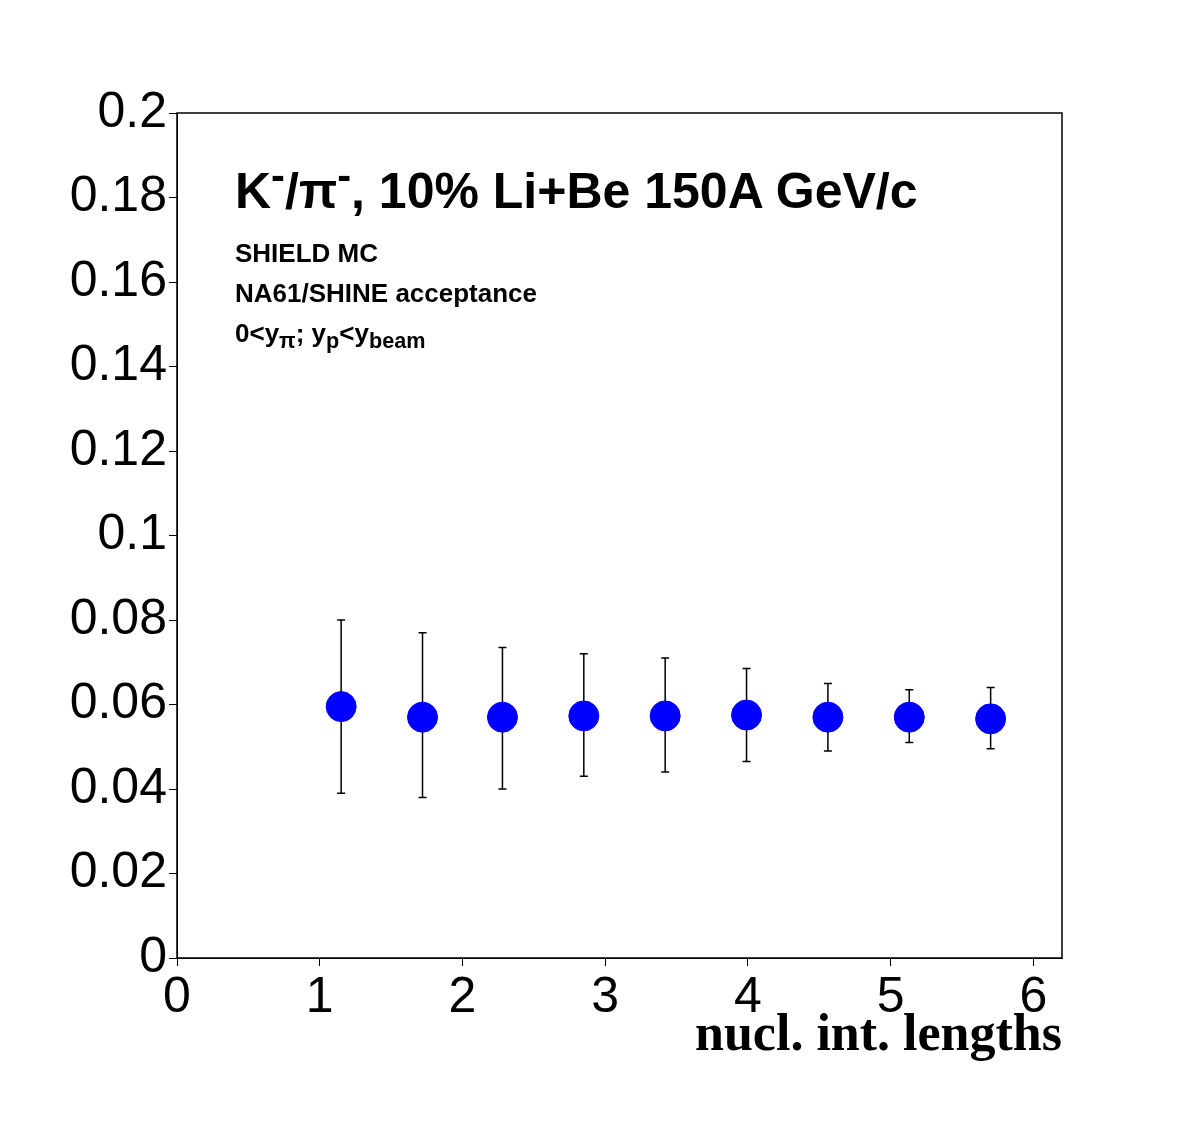  What do you see at coordinates (118, 447) in the screenshot?
I see `y-tick-label: 0.12` at bounding box center [118, 447].